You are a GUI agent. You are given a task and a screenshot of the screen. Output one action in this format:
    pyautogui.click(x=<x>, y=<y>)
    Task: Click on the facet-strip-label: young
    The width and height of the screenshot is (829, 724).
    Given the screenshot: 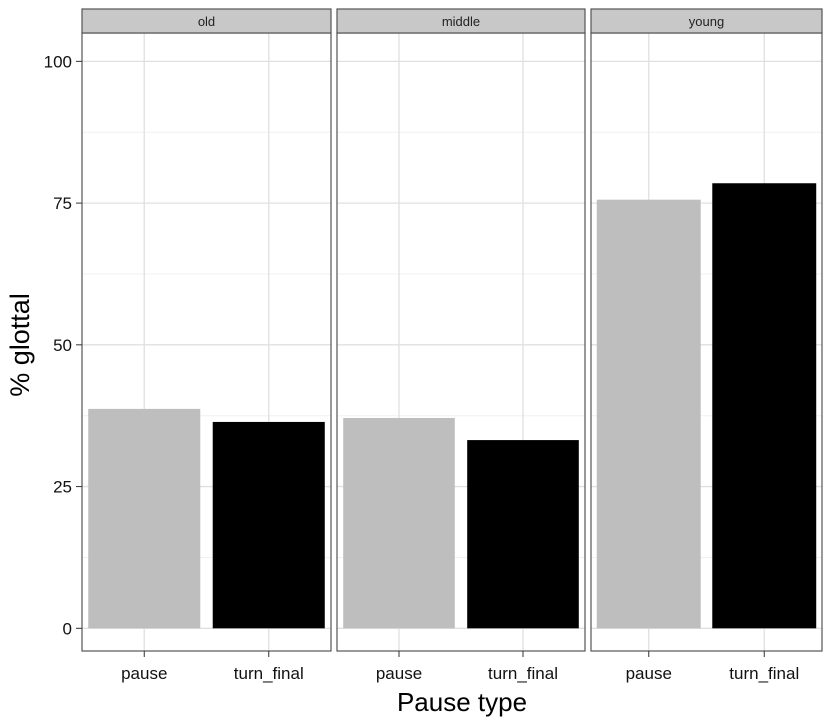 What is the action you would take?
    pyautogui.click(x=706, y=21)
    